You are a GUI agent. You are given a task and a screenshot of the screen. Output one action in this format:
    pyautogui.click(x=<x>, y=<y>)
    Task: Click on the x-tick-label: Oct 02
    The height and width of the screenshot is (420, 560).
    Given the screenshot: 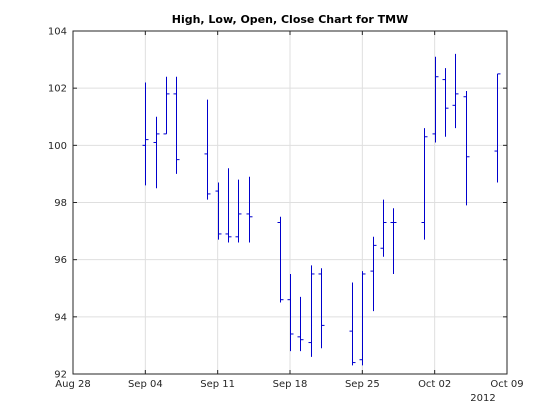 What is the action you would take?
    pyautogui.click(x=434, y=384)
    